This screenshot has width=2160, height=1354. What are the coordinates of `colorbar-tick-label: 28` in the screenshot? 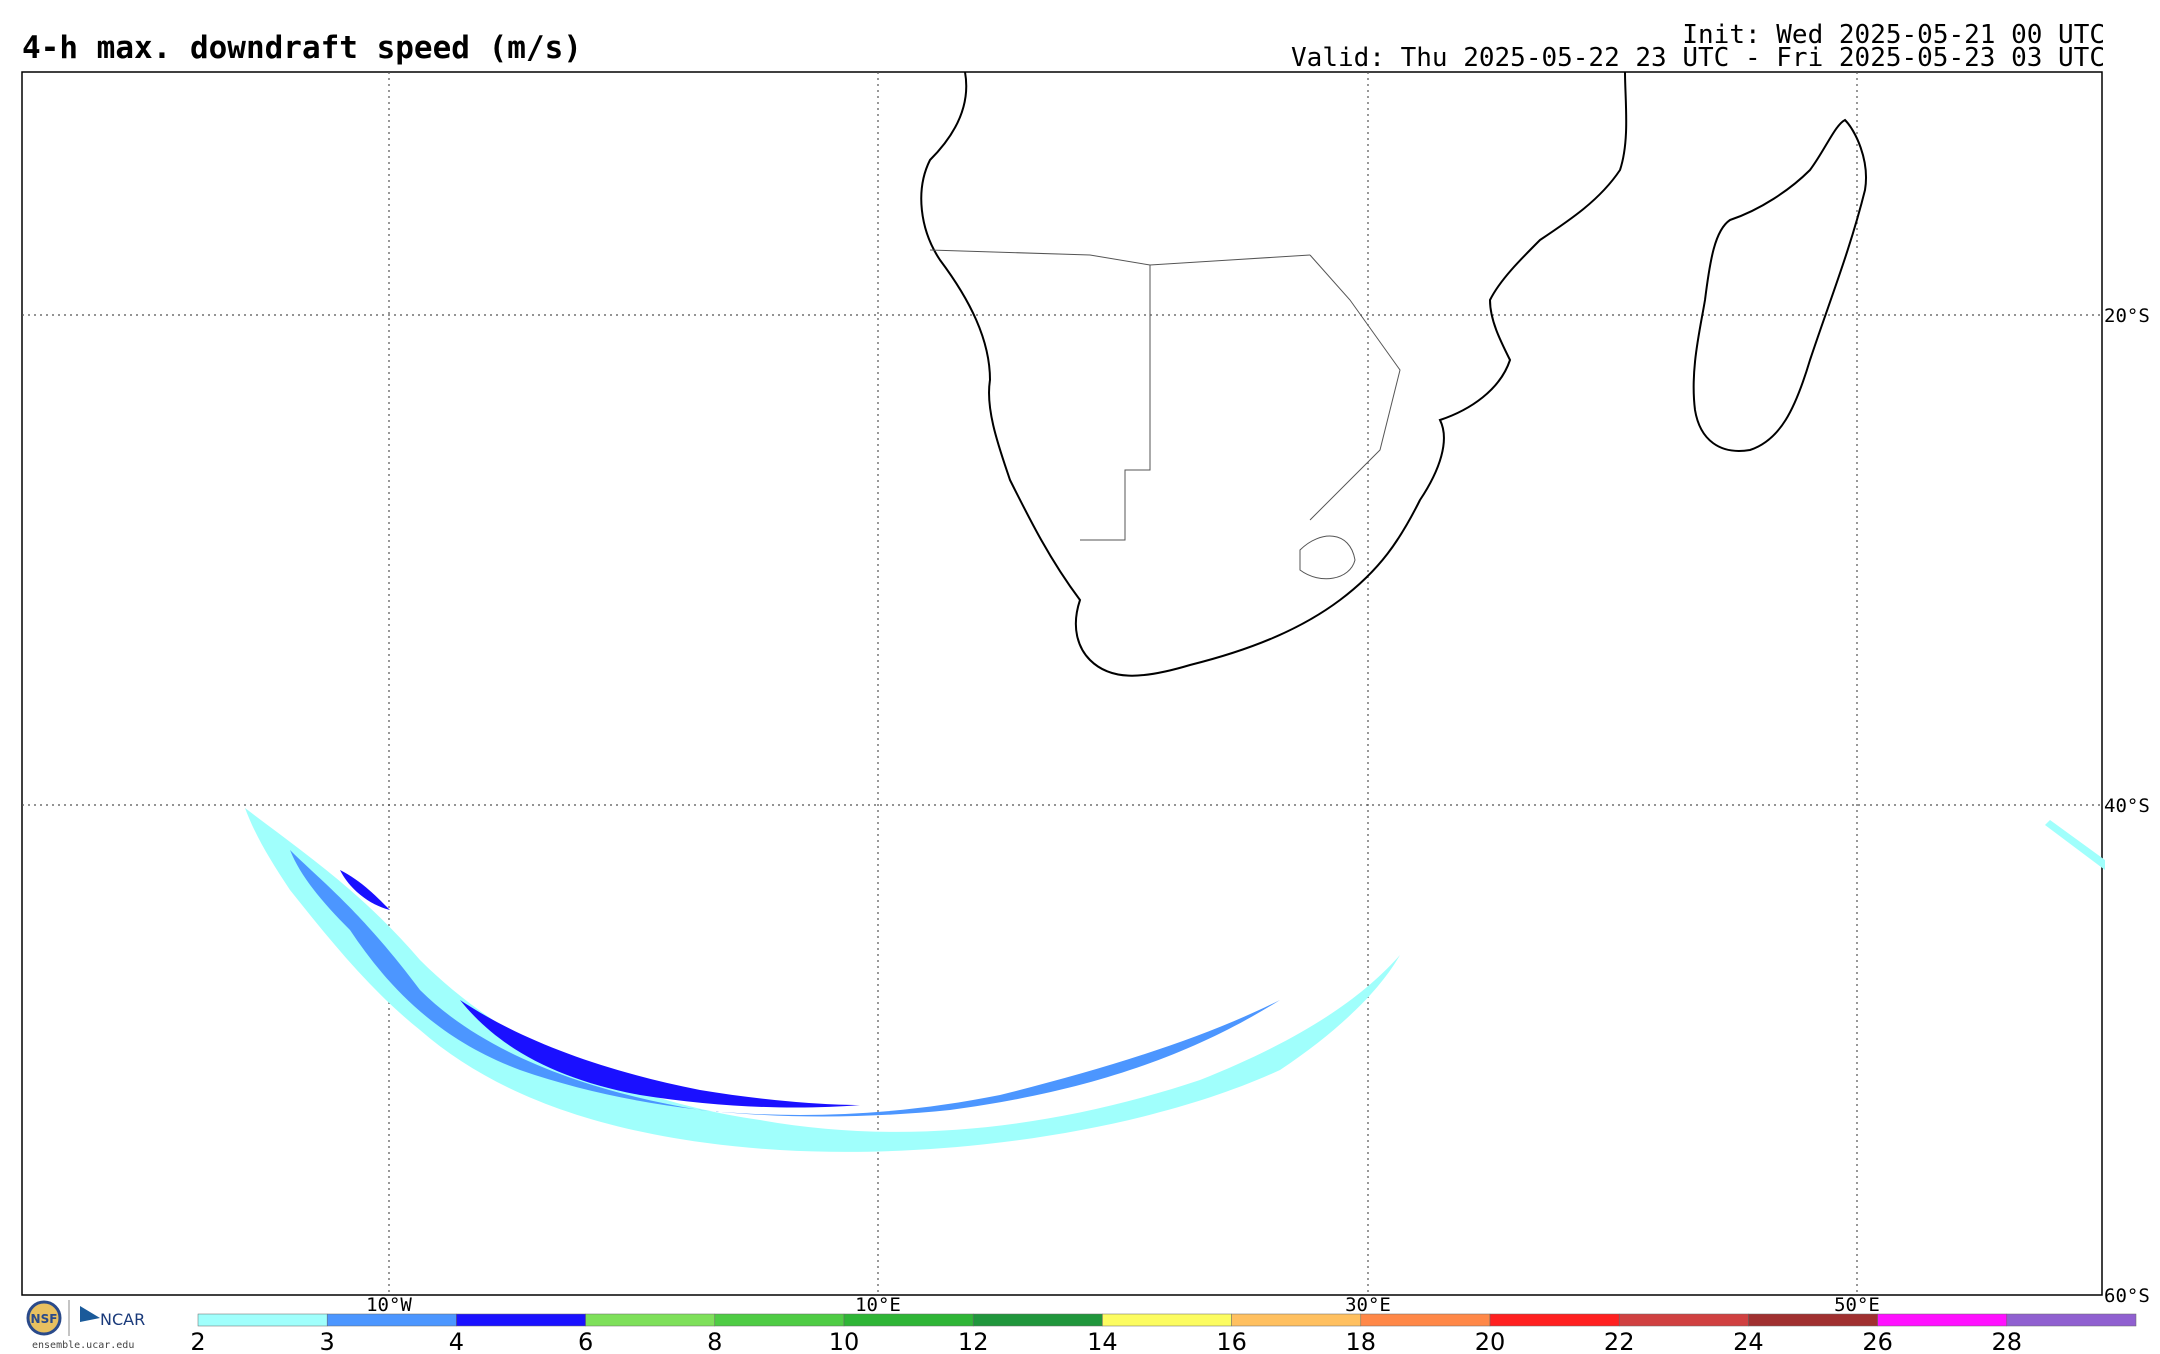 It's located at (2007, 1341).